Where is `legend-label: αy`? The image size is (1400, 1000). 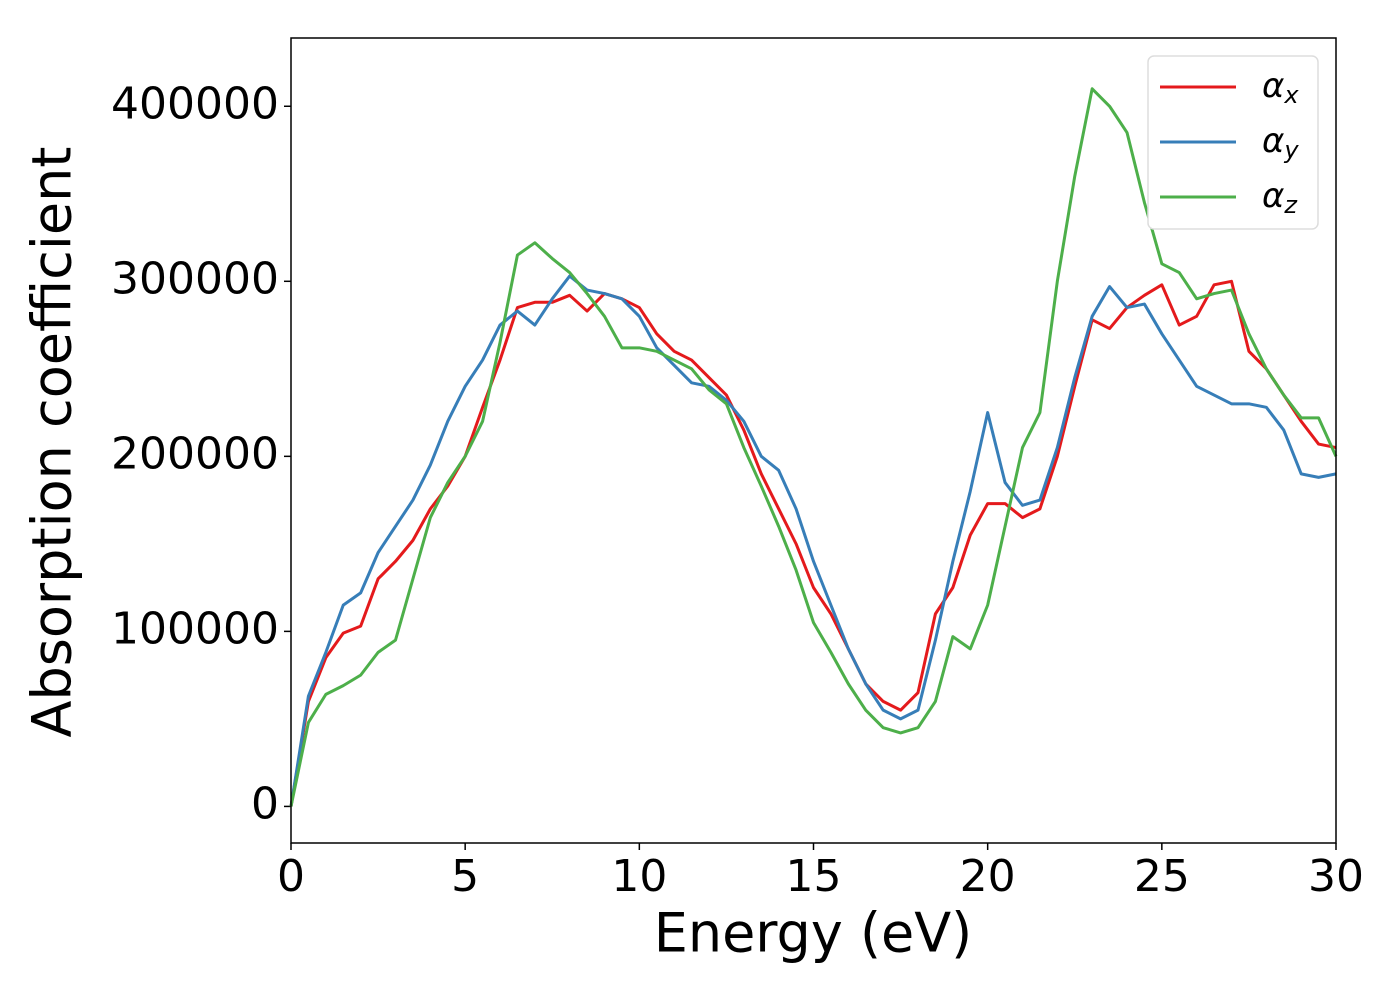
legend-label: αy is located at coordinates (1280, 143).